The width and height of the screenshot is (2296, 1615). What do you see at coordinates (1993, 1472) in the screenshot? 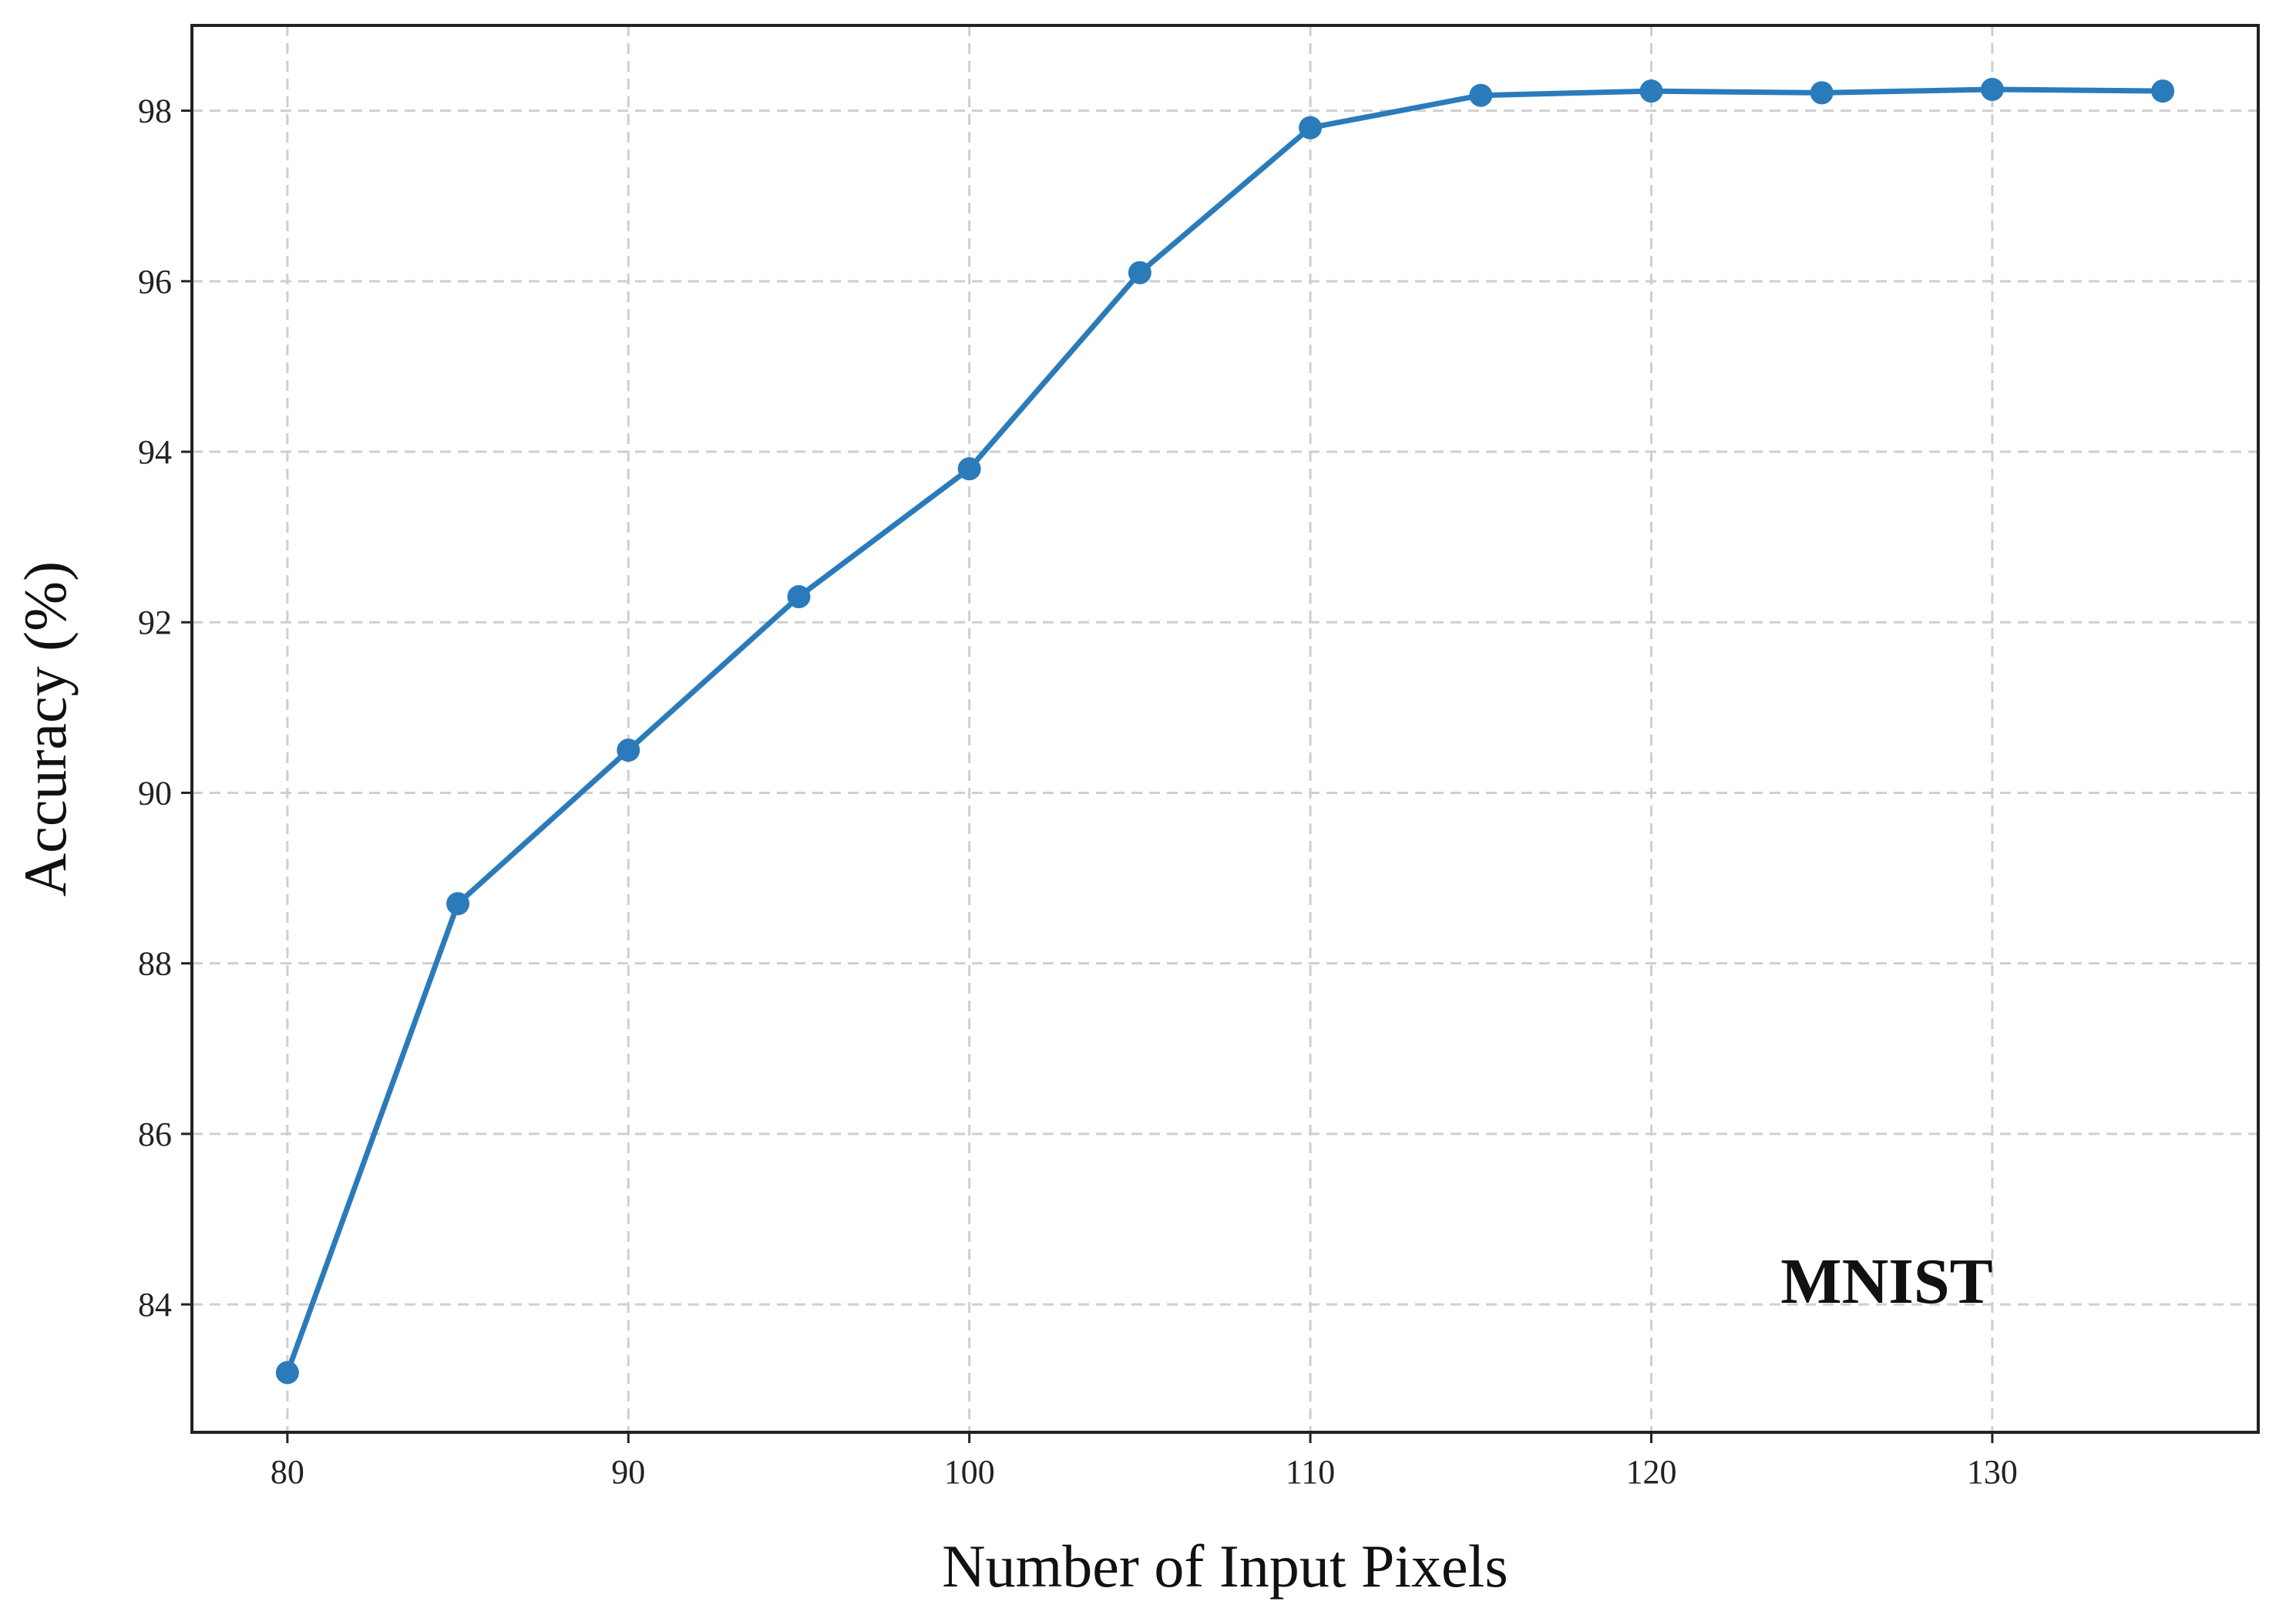
I see `x-tick-label: 130` at bounding box center [1993, 1472].